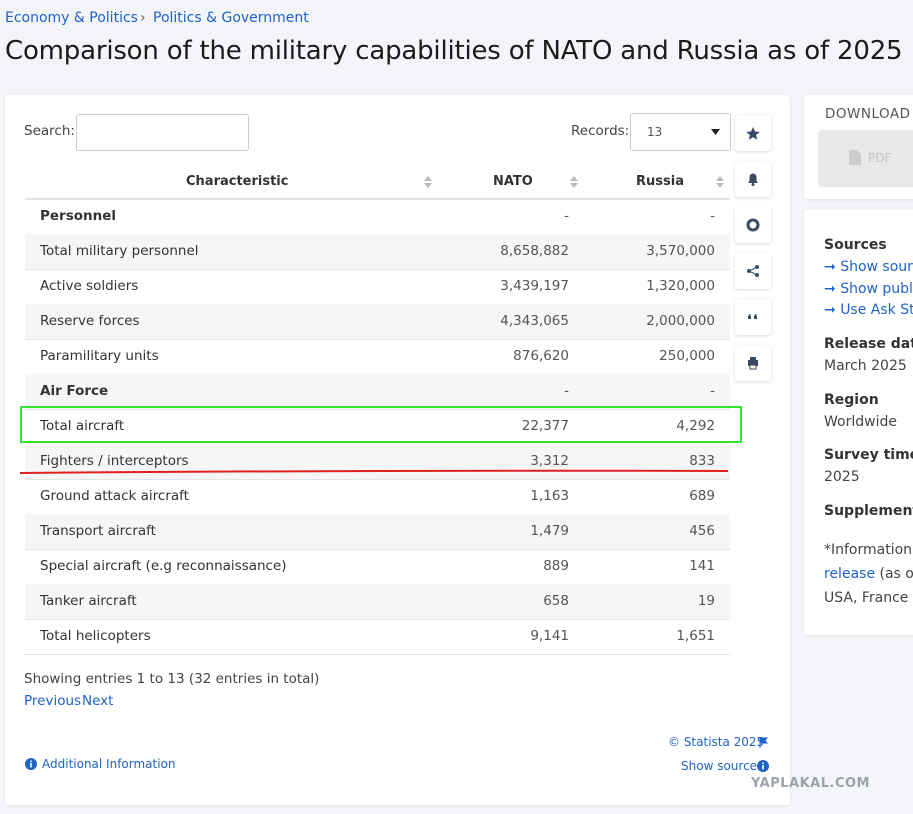 The width and height of the screenshot is (913, 814). Describe the element at coordinates (868, 598) in the screenshot. I see `supplement-text: USA, France ,` at that location.